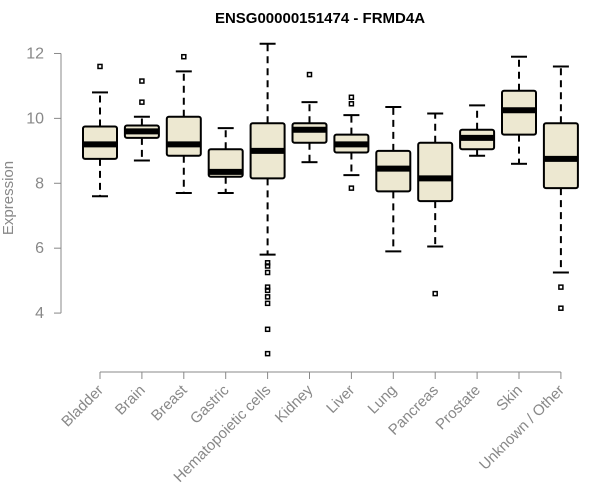 This screenshot has height=500, width=600. Describe the element at coordinates (169, 402) in the screenshot. I see `x-tick-label: Breast` at that location.